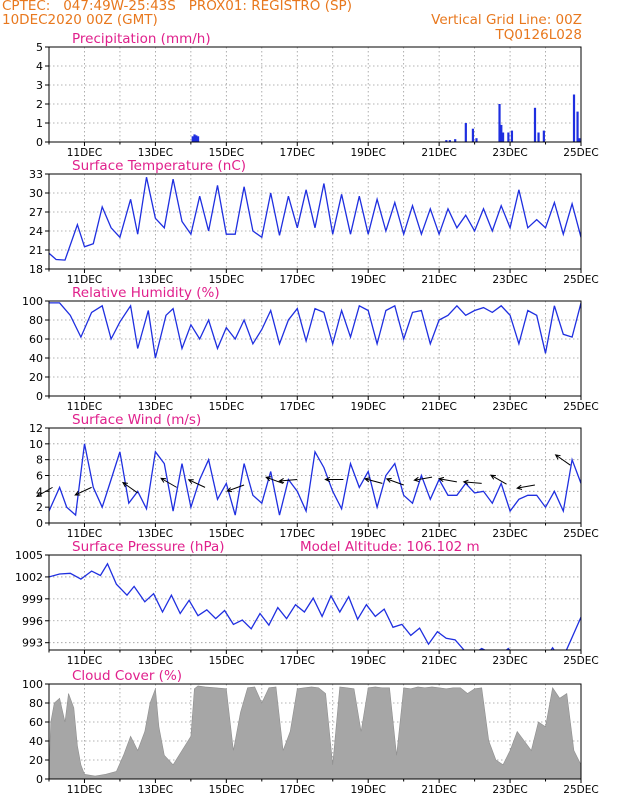 Image resolution: width=618 pixels, height=800 pixels. Describe the element at coordinates (506, 20) in the screenshot. I see `header-grid-note: Vertical Grid Line: 00Z` at that location.